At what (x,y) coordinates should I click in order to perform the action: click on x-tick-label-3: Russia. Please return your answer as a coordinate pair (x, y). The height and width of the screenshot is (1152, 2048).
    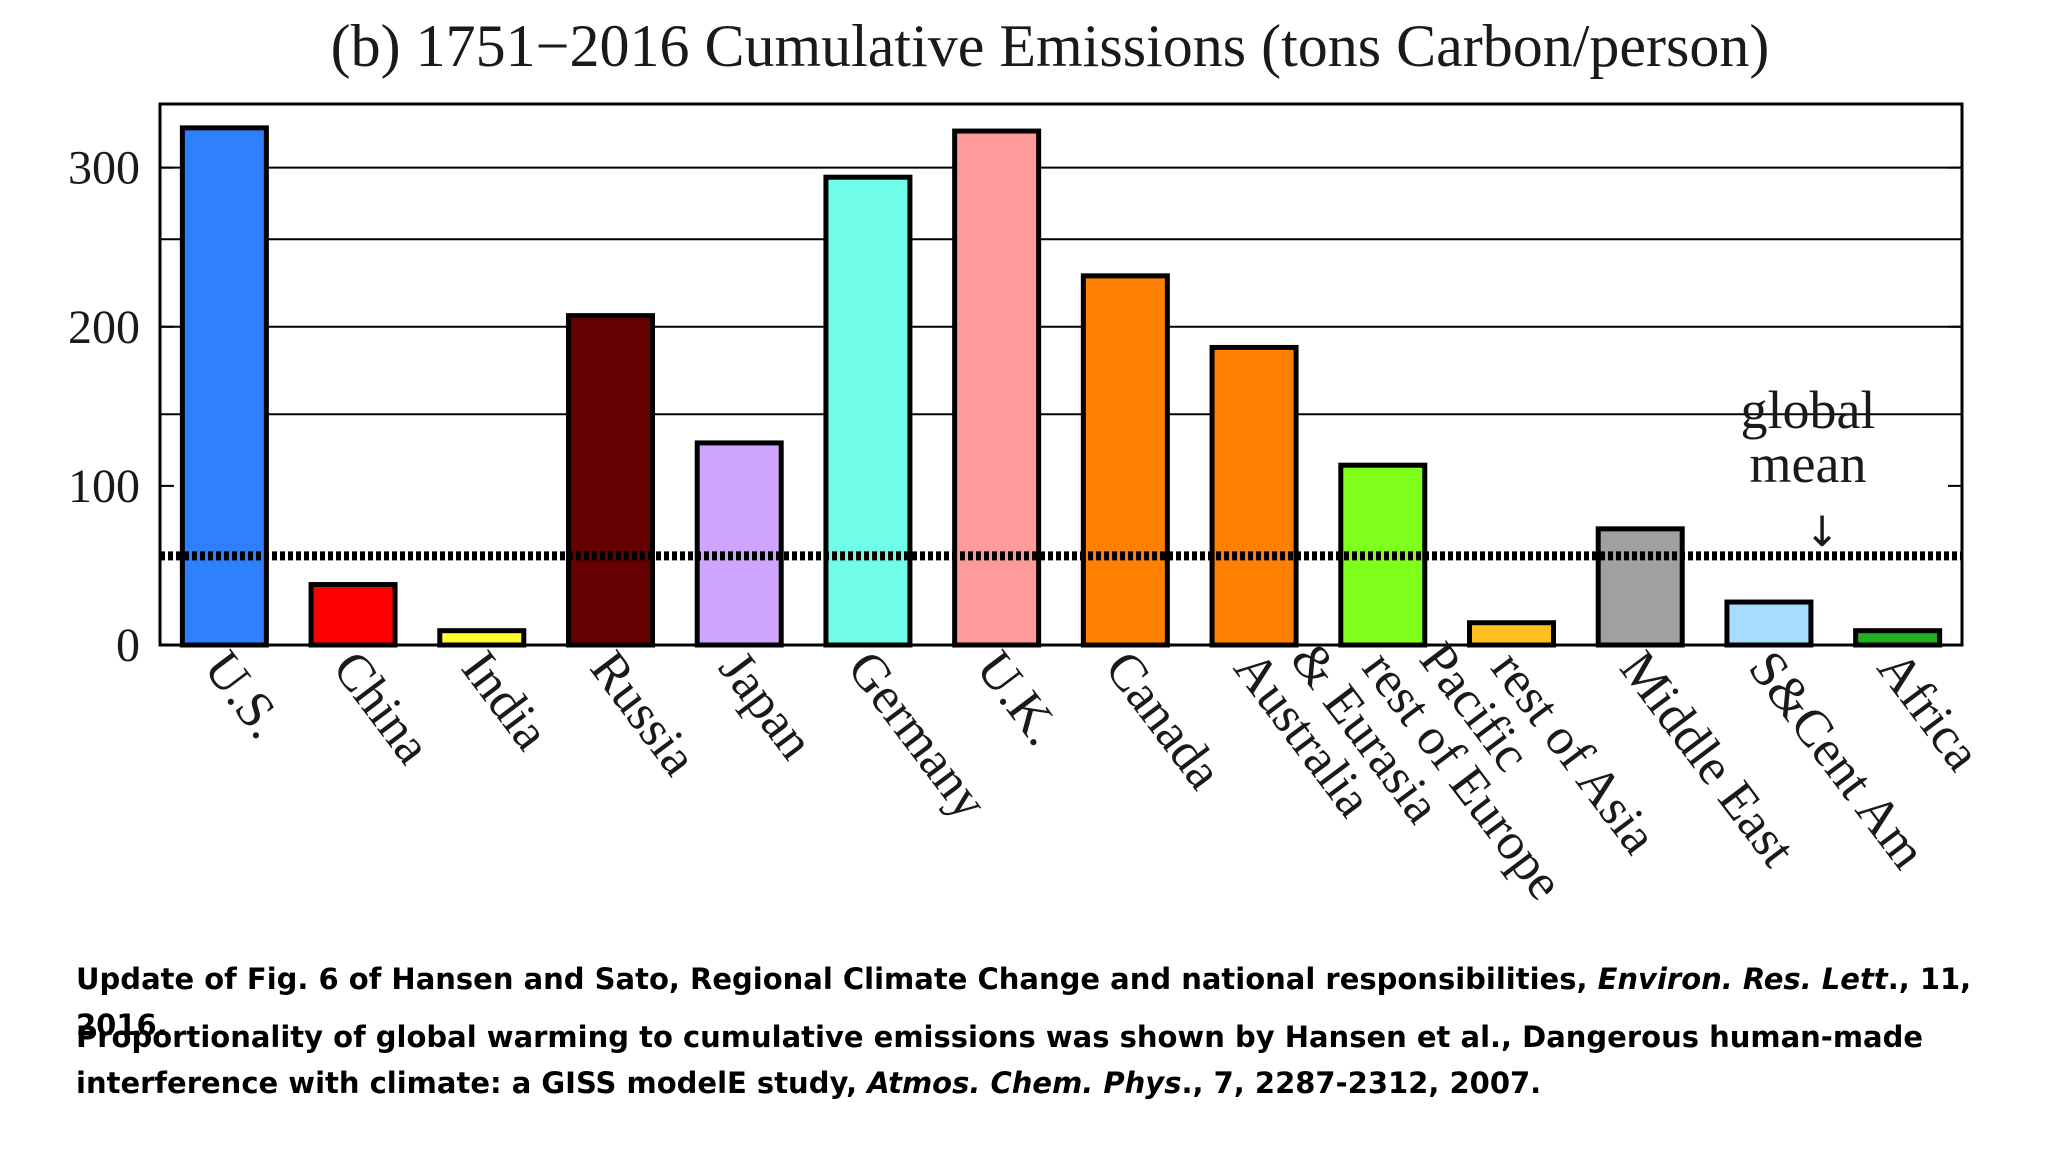
    Looking at the image, I should click on (643, 713).